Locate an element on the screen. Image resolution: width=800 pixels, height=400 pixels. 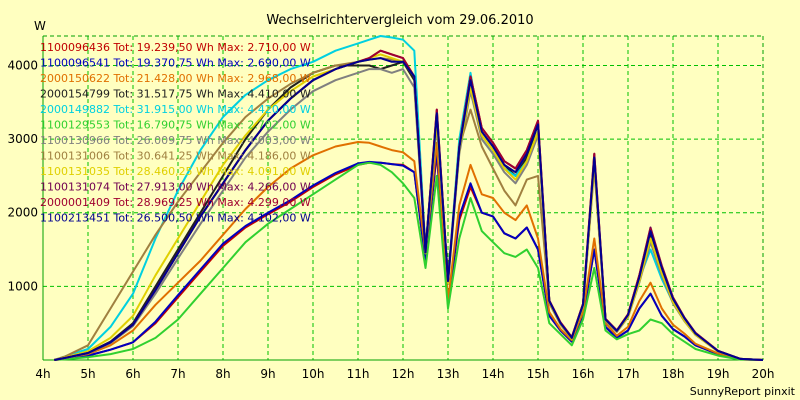
x-tick-label: 4h is located at coordinates (42, 374).